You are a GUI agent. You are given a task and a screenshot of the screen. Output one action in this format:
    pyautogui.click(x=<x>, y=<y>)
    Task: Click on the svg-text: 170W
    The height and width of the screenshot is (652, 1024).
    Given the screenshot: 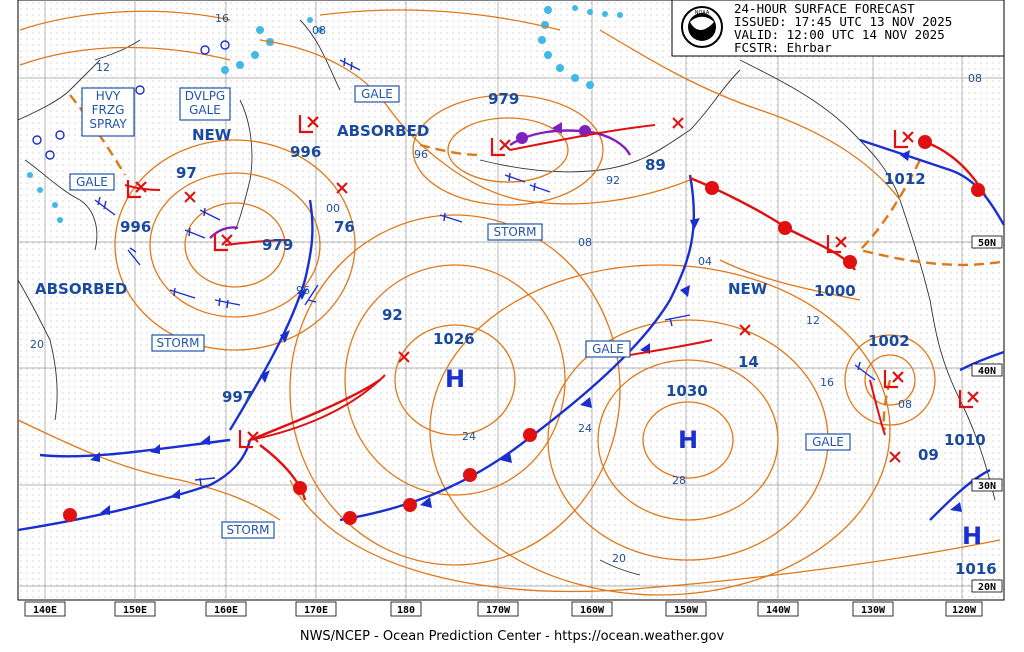 What is the action you would take?
    pyautogui.click(x=498, y=610)
    